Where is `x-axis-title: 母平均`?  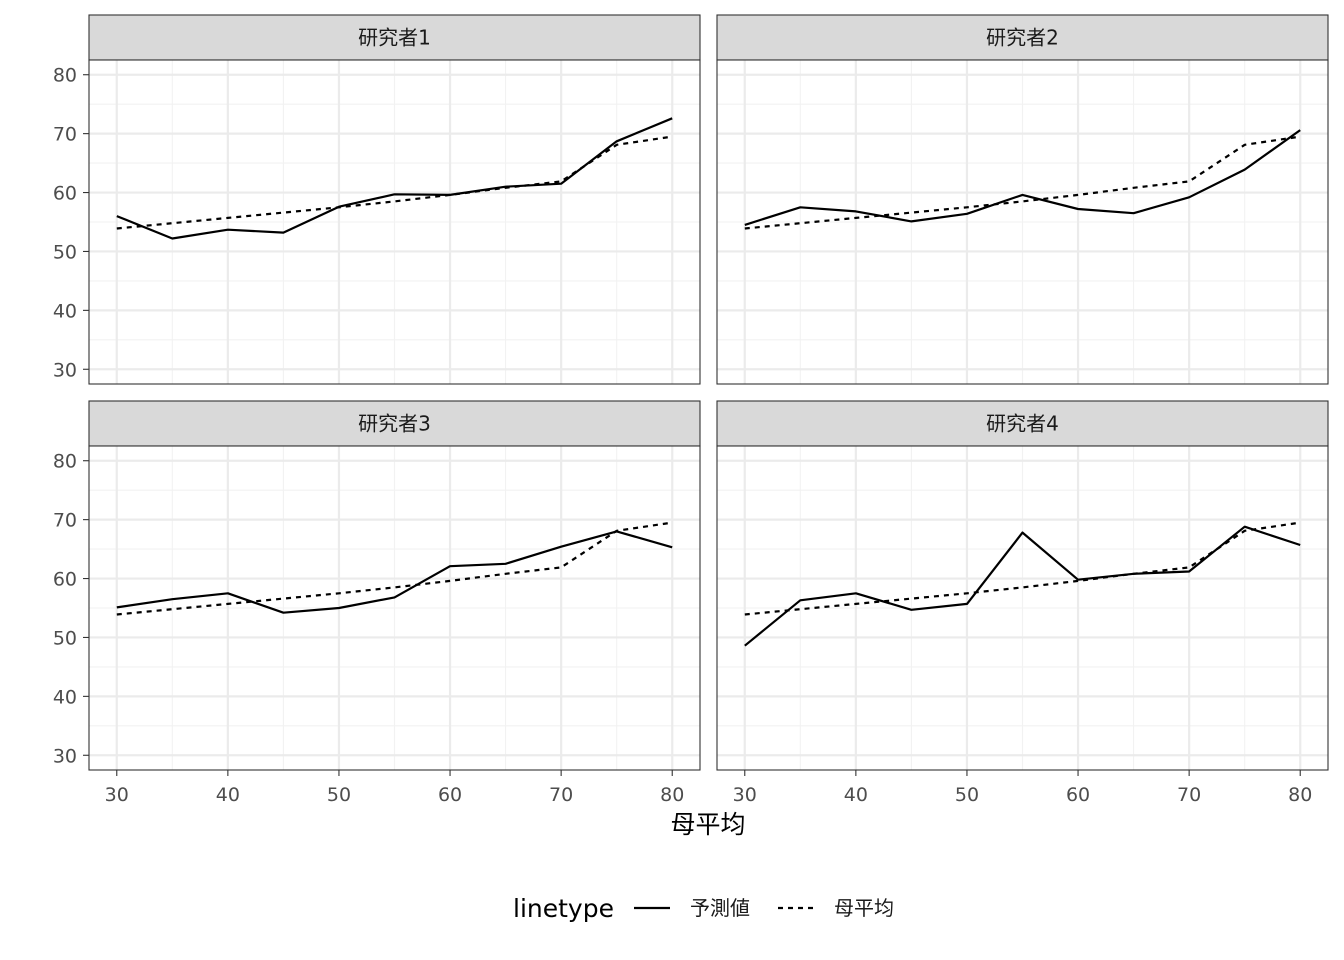 x-axis-title: 母平均 is located at coordinates (707, 824).